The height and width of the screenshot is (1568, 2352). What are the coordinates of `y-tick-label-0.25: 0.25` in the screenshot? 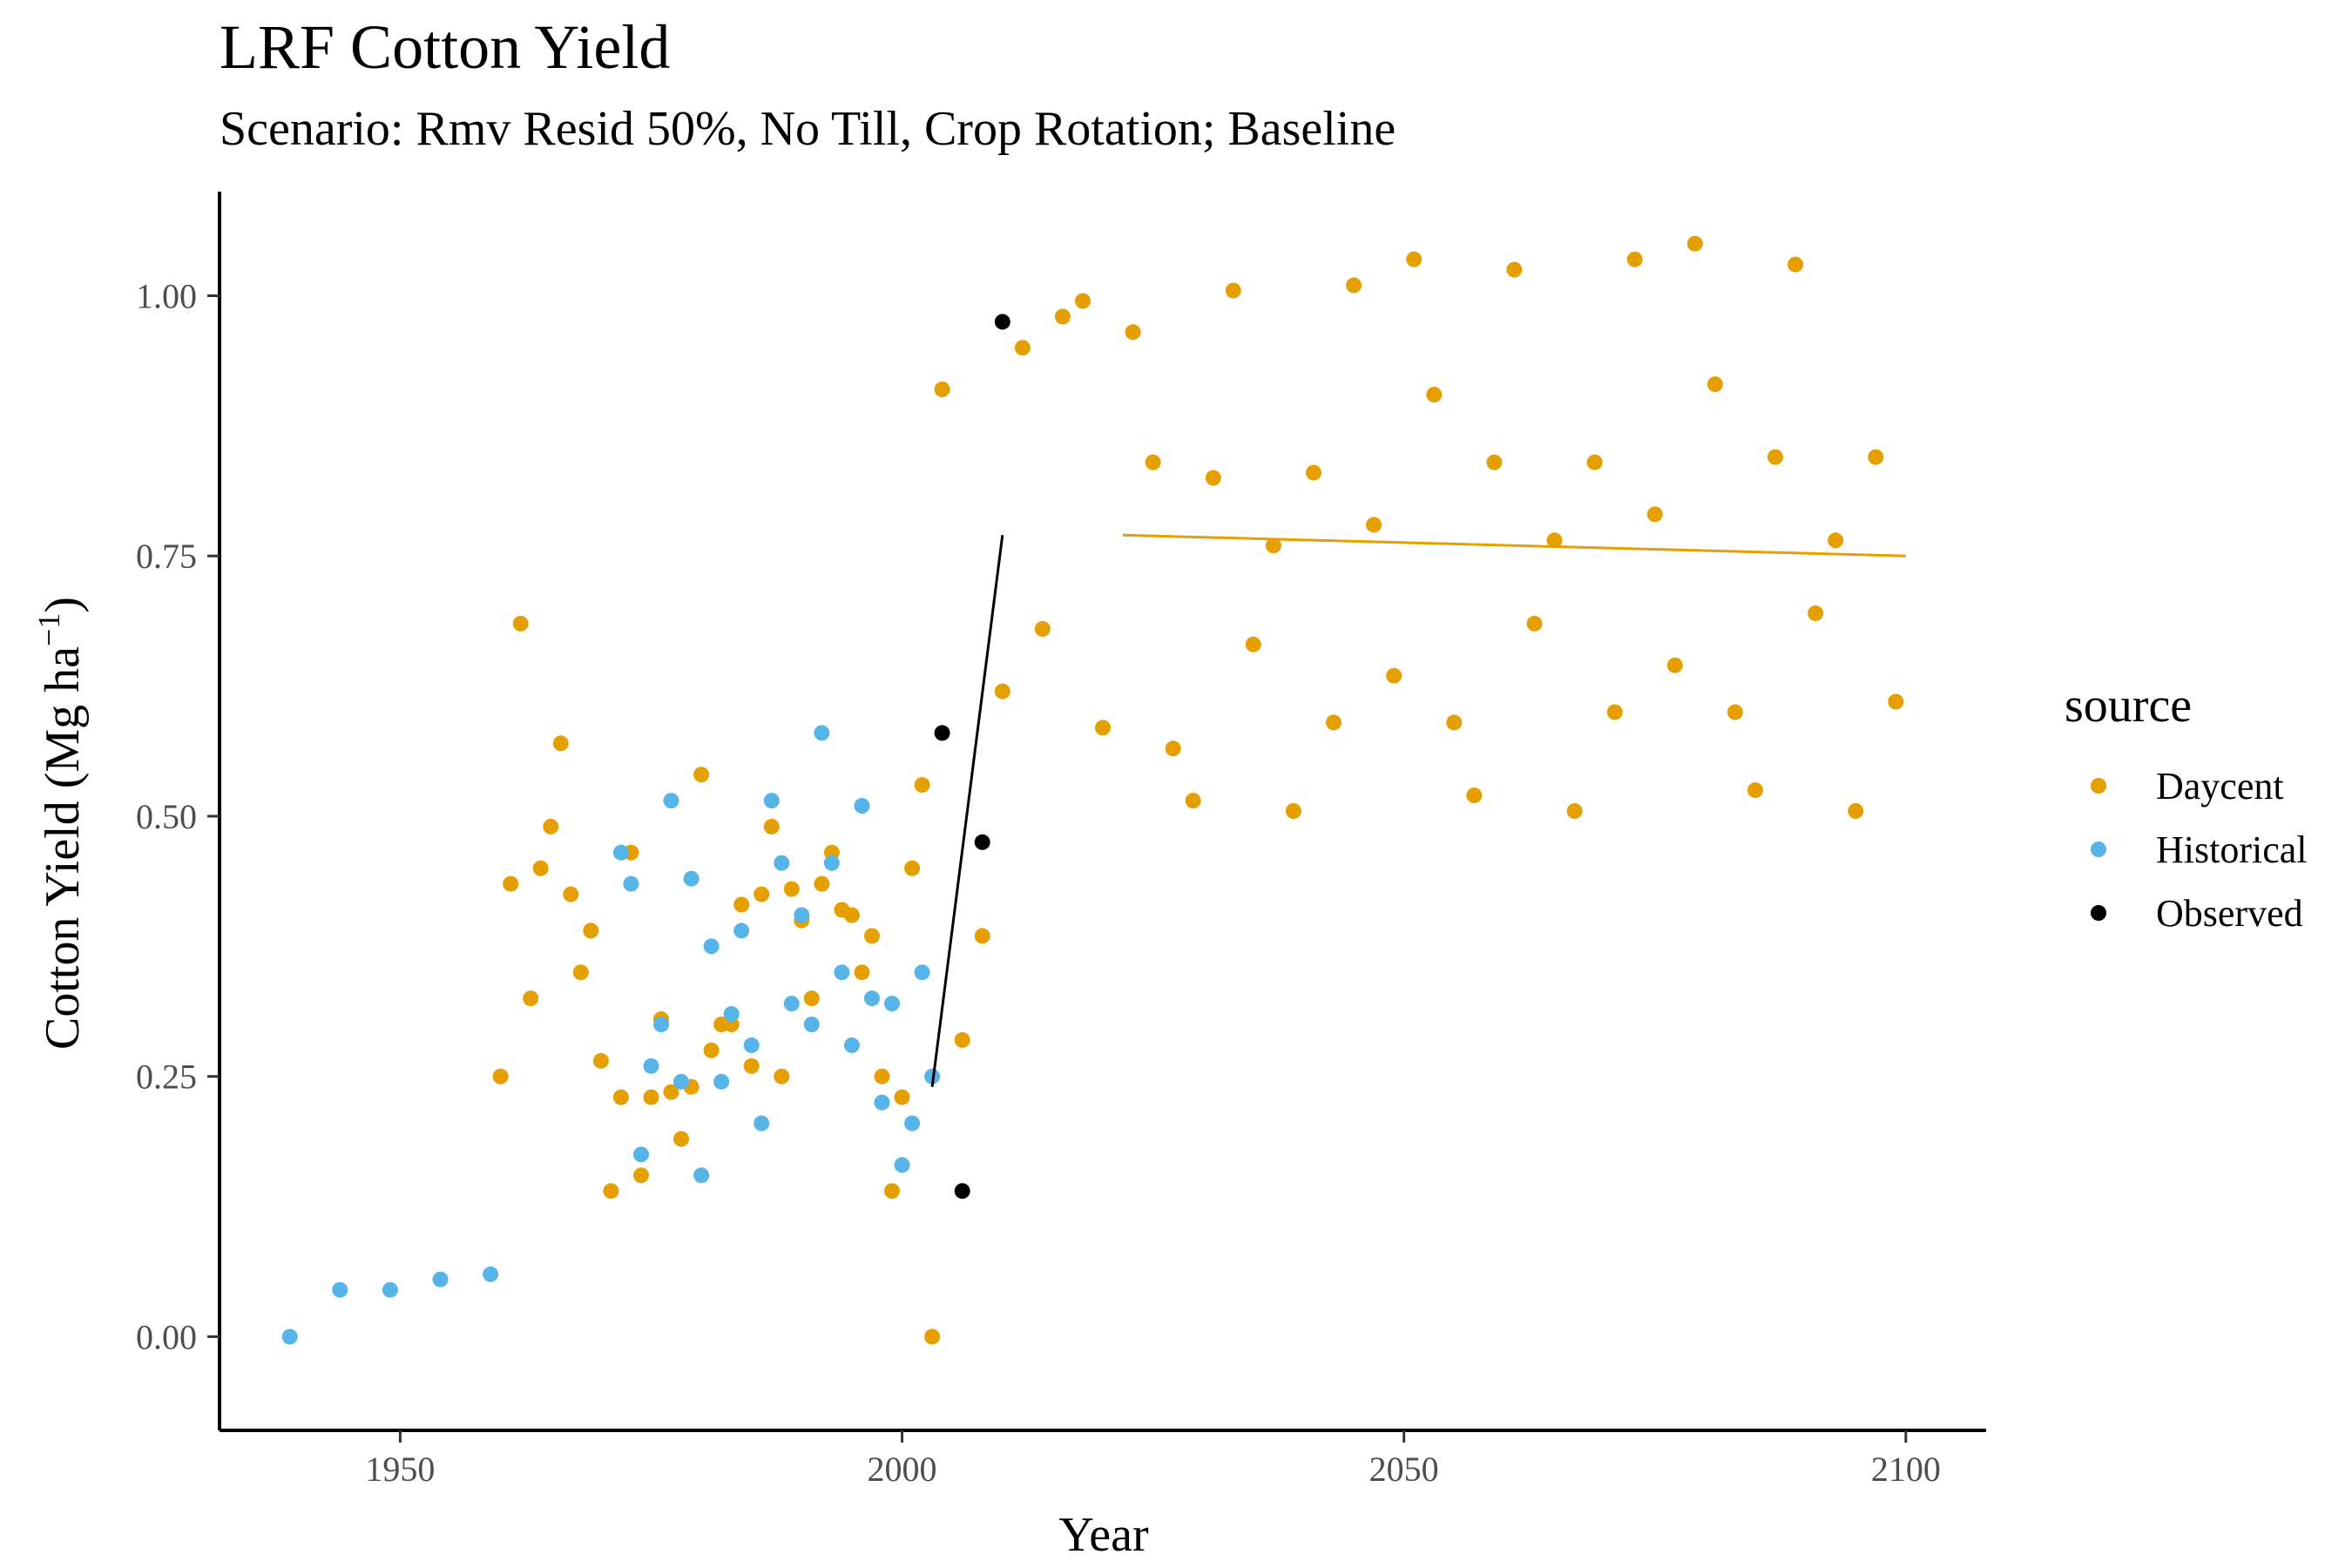 It's located at (166, 1077).